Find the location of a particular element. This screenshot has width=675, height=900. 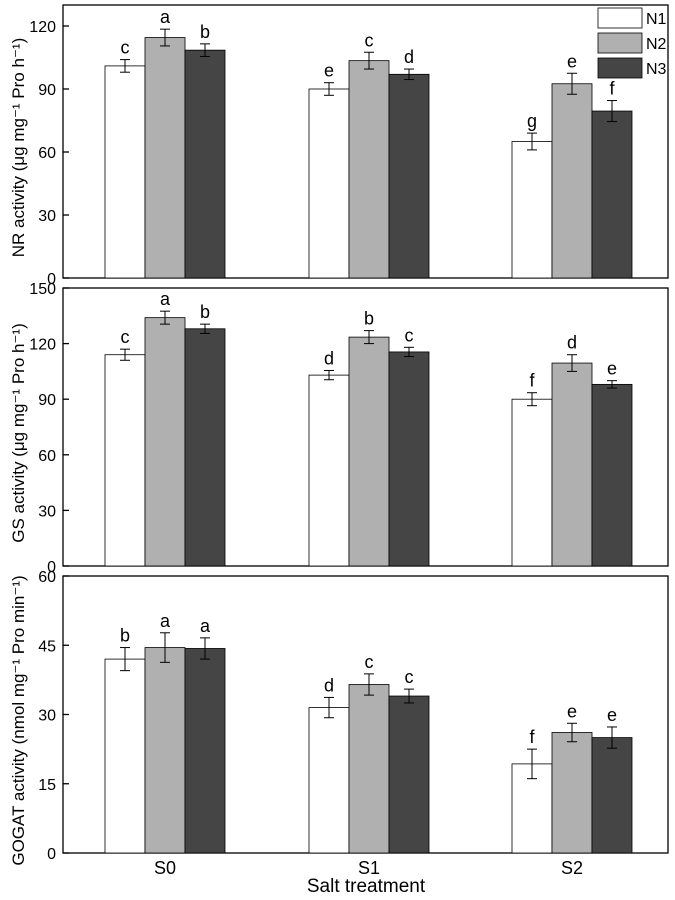

y-axis-label: NR activity (μg mg⁻¹ Pro h⁻¹) is located at coordinates (18, 148).